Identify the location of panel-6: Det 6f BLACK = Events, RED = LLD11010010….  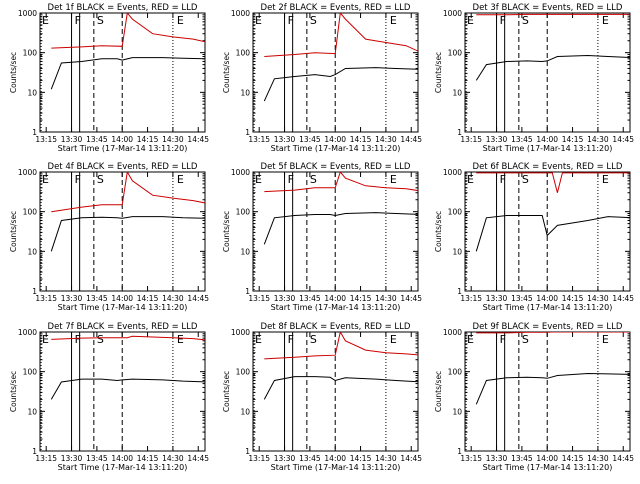
(534, 237).